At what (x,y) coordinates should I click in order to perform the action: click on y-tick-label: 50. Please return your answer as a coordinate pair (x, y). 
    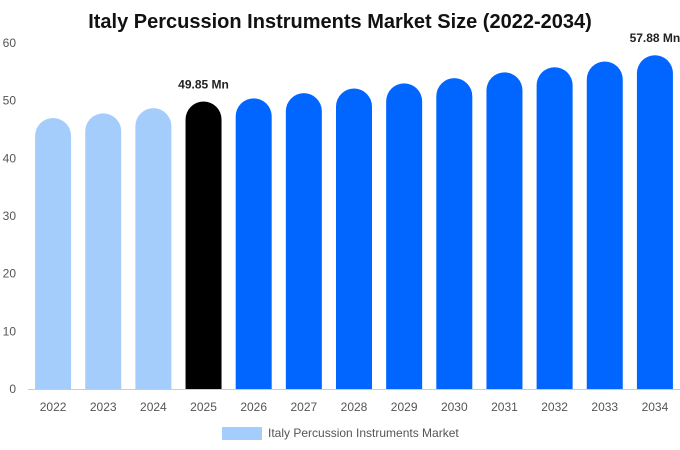
    Looking at the image, I should click on (10, 101).